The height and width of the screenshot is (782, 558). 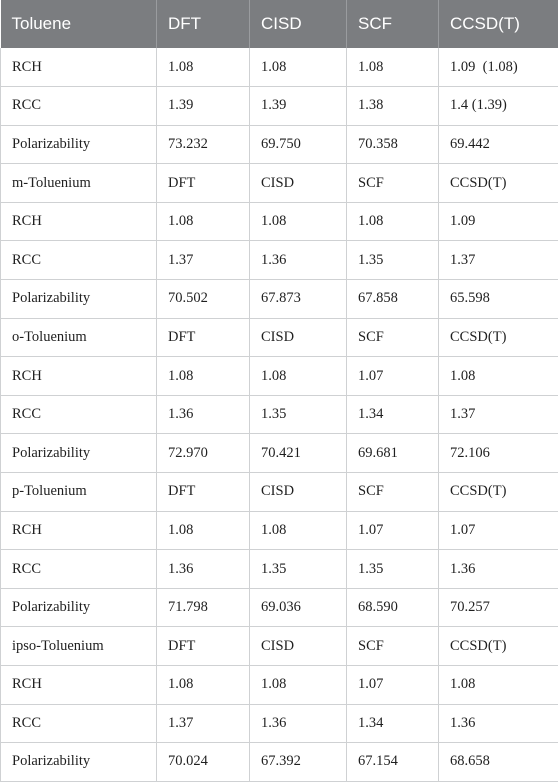 What do you see at coordinates (279, 646) in the screenshot?
I see `table-row: ipso-Toluenium DFT CISD SCF CCSD(T)` at bounding box center [279, 646].